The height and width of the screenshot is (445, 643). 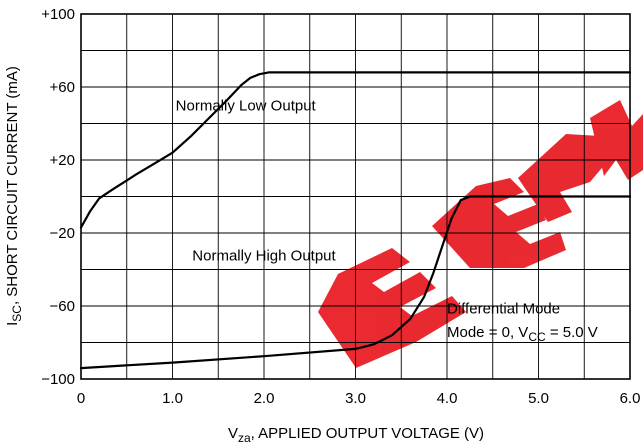 What do you see at coordinates (62, 160) in the screenshot?
I see `y-tick-label: +20` at bounding box center [62, 160].